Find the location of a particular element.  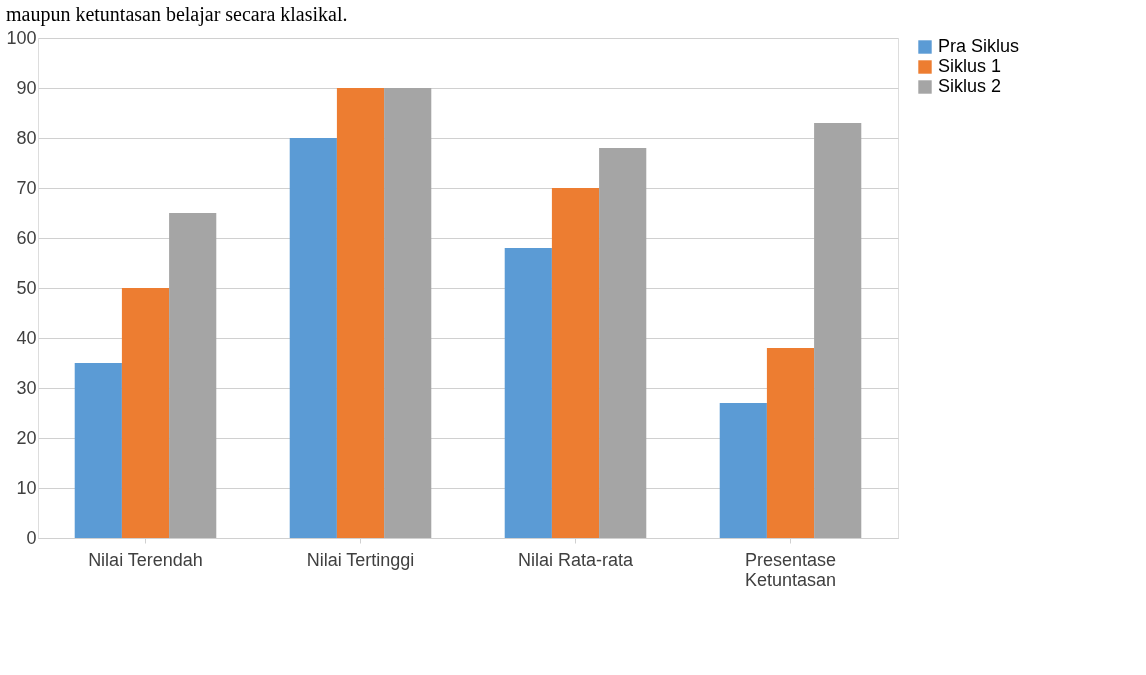

x-tick-label: Nilai Rata-rata is located at coordinates (576, 559).